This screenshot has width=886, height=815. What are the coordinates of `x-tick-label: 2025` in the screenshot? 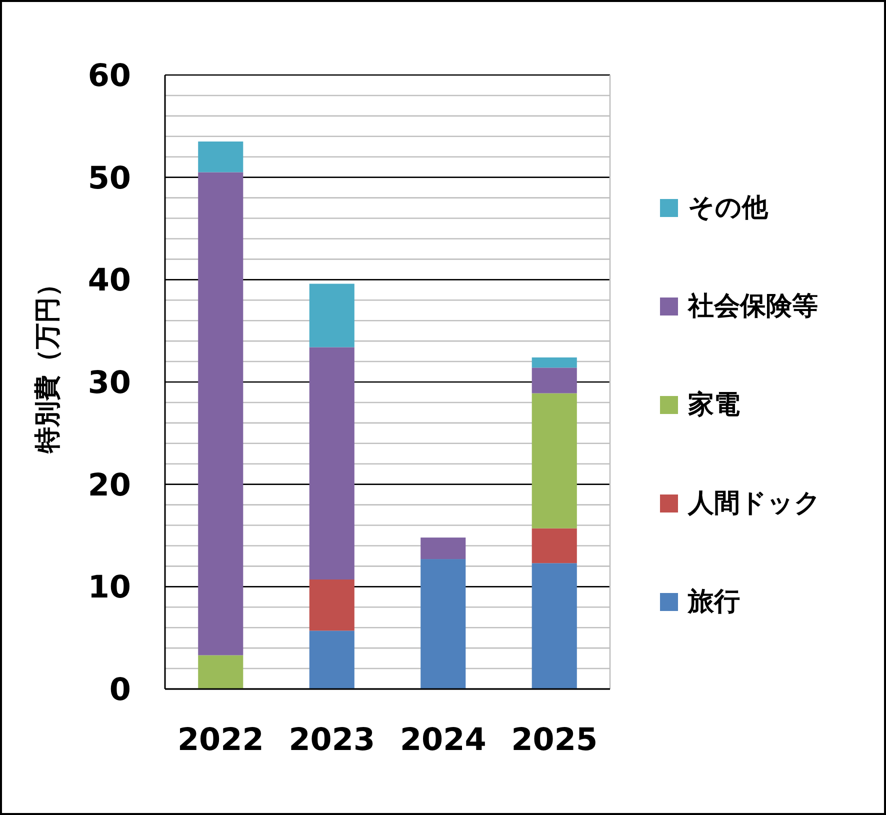 It's located at (554, 740).